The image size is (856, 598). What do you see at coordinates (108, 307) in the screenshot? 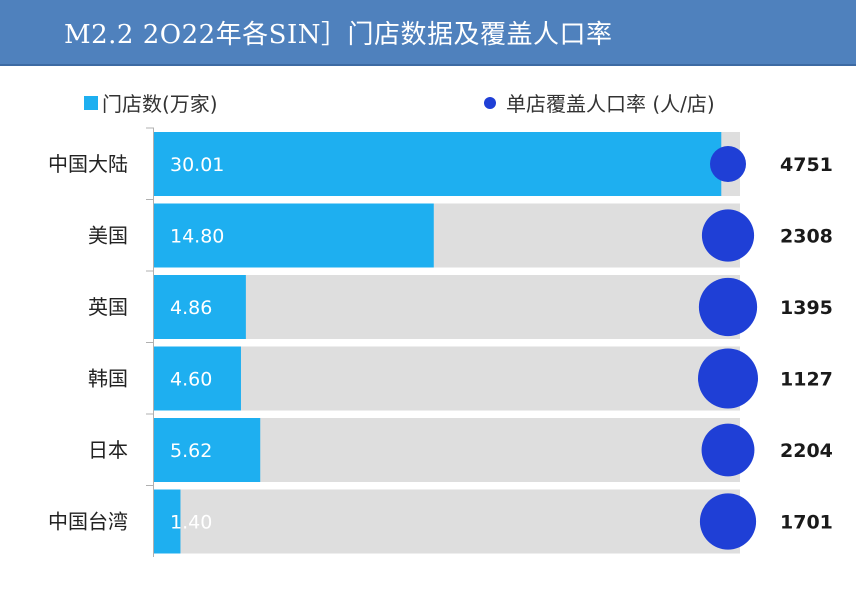
I see `category-label: 英国` at bounding box center [108, 307].